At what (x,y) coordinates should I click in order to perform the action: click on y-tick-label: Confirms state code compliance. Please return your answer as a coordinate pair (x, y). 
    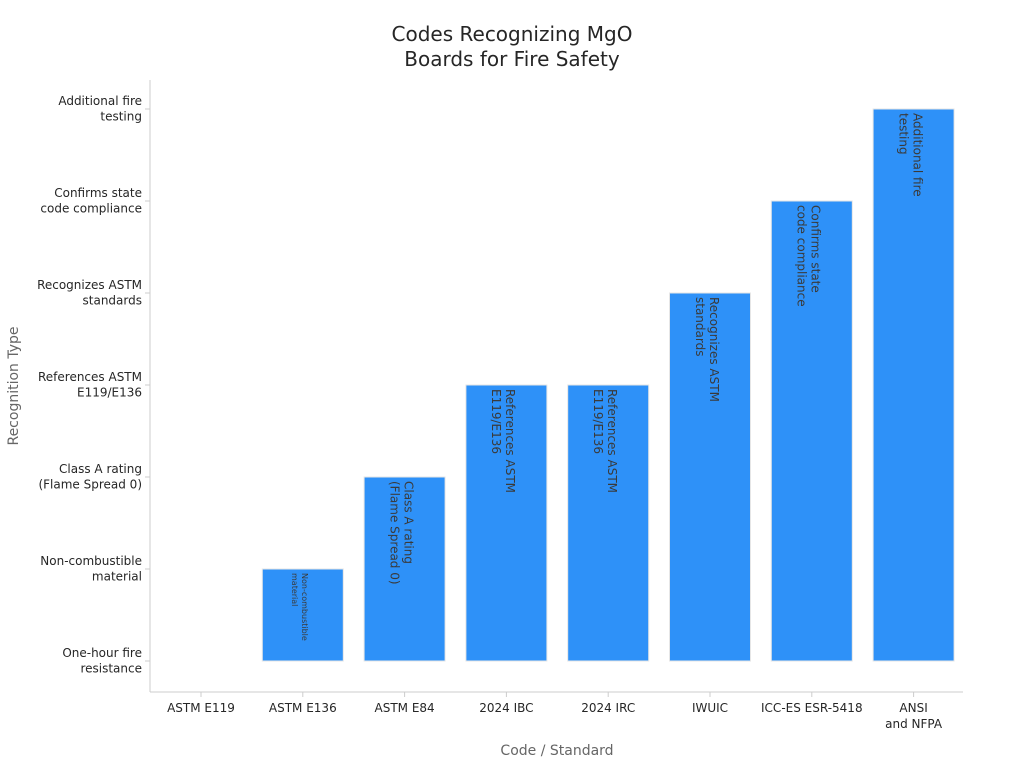
    Looking at the image, I should click on (91, 201).